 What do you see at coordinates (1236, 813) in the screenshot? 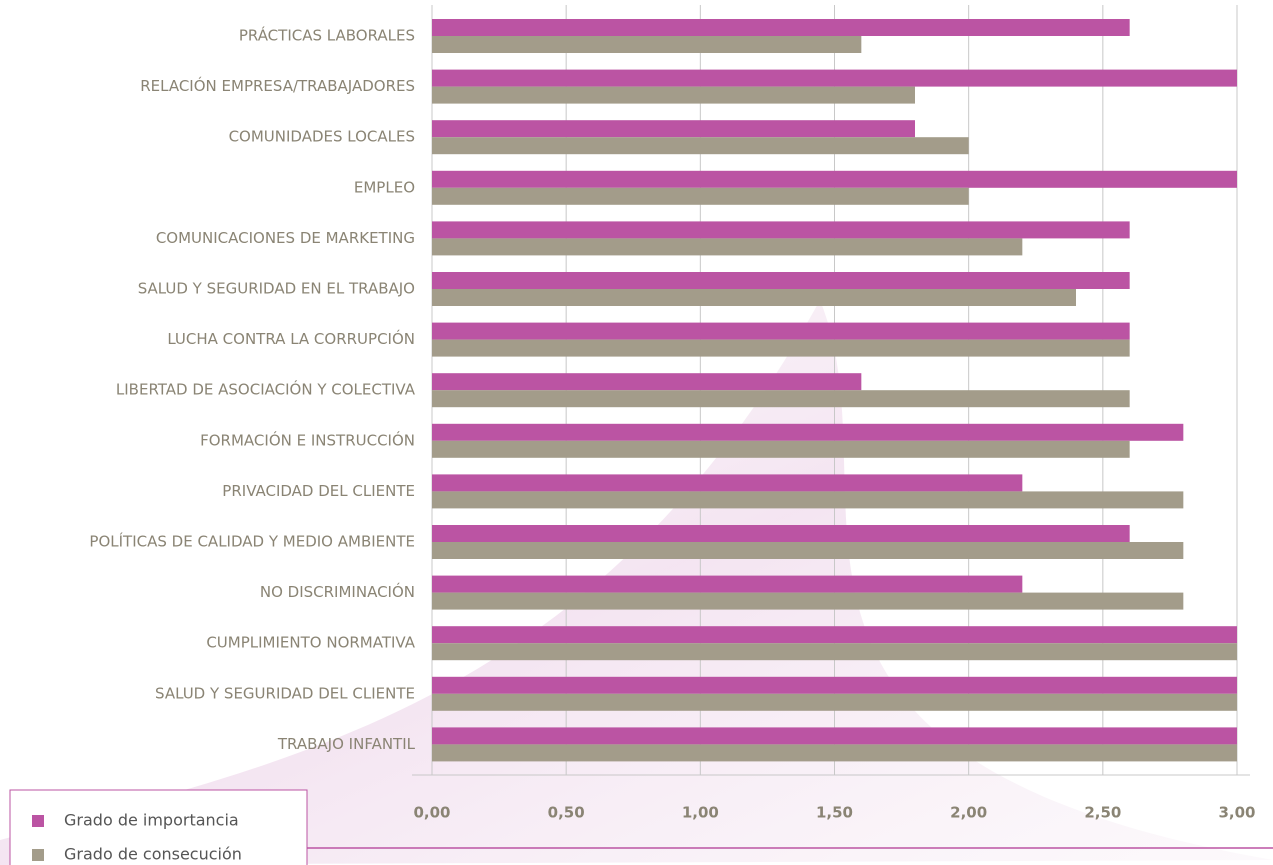
I see `x-tick-label: 3,00` at bounding box center [1236, 813].